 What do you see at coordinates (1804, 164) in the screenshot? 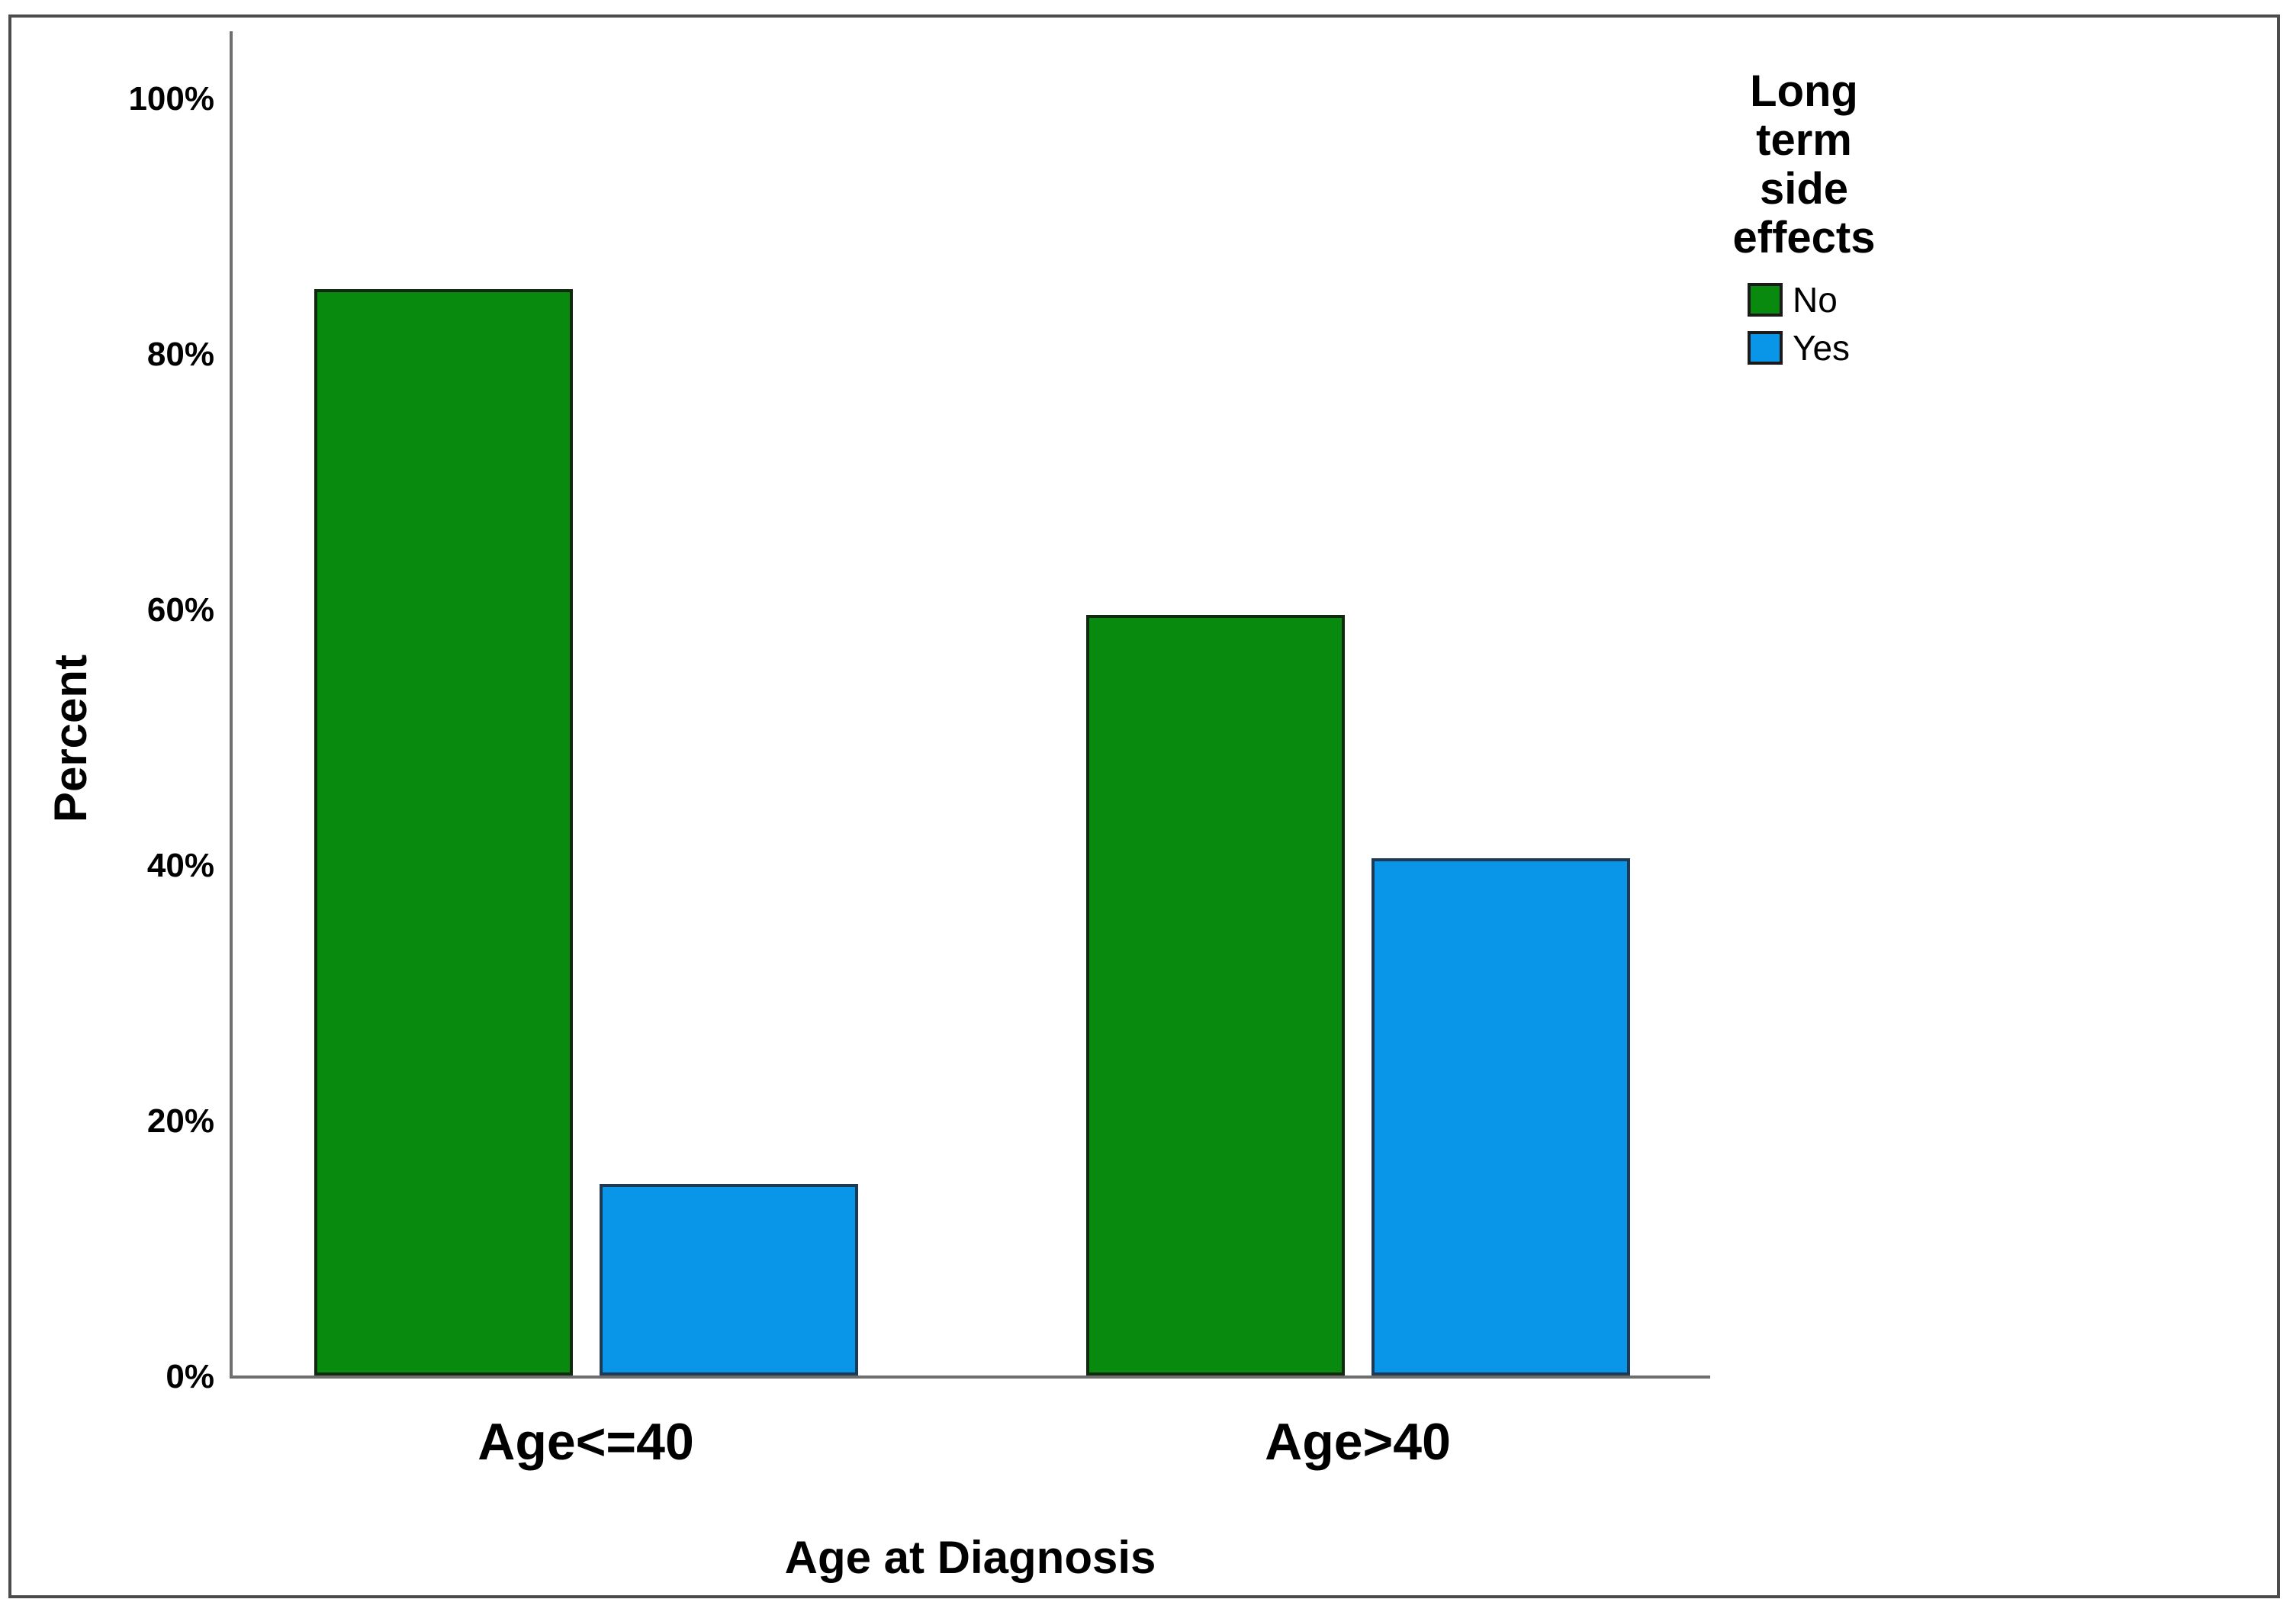
I see `legend-title: Long term side effects` at bounding box center [1804, 164].